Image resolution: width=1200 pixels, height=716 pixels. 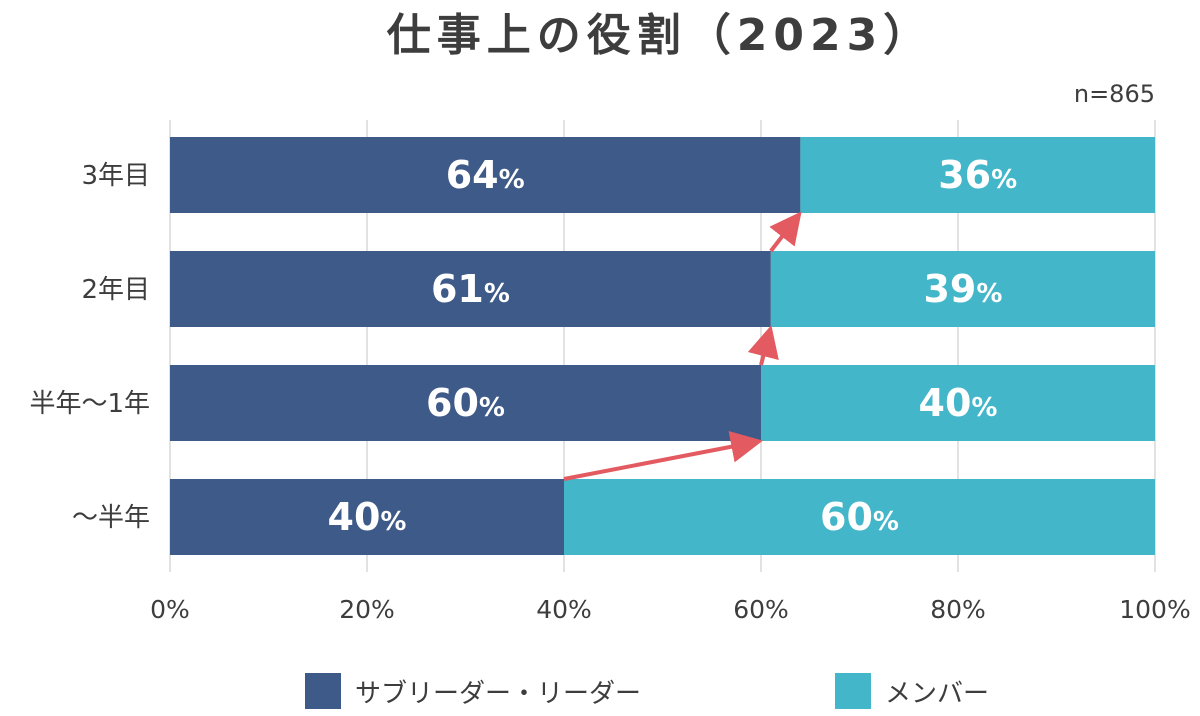 What do you see at coordinates (937, 694) in the screenshot?
I see `legend-label: メンバー` at bounding box center [937, 694].